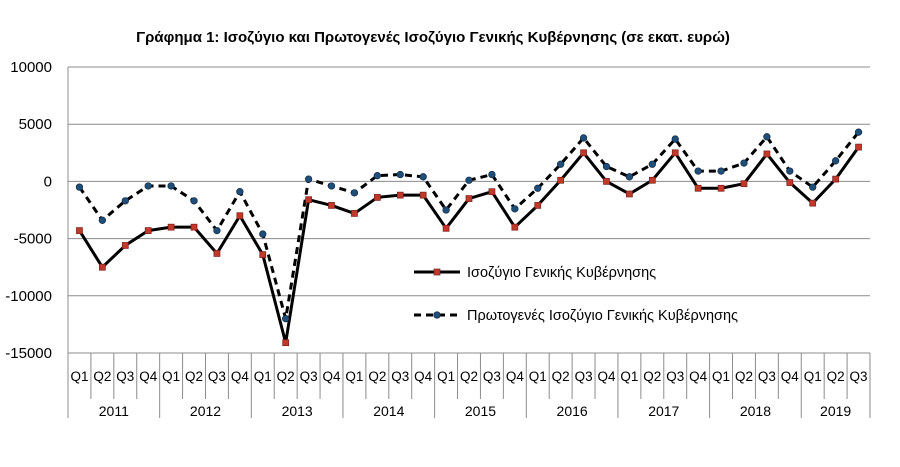  Describe the element at coordinates (35, 124) in the screenshot. I see `y-tick-label-5000: 5000` at that location.